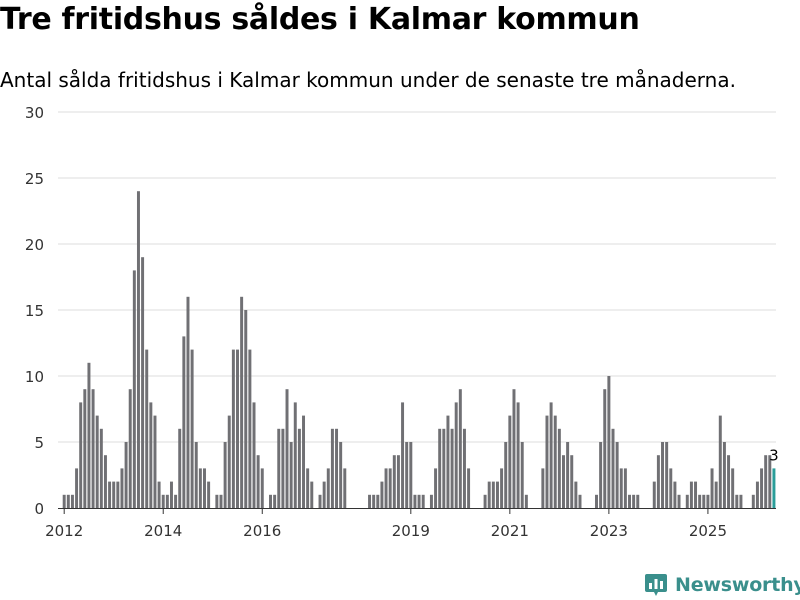 Image resolution: width=800 pixels, height=600 pixels. Describe the element at coordinates (163, 531) in the screenshot. I see `x-tick-label: 2014` at that location.